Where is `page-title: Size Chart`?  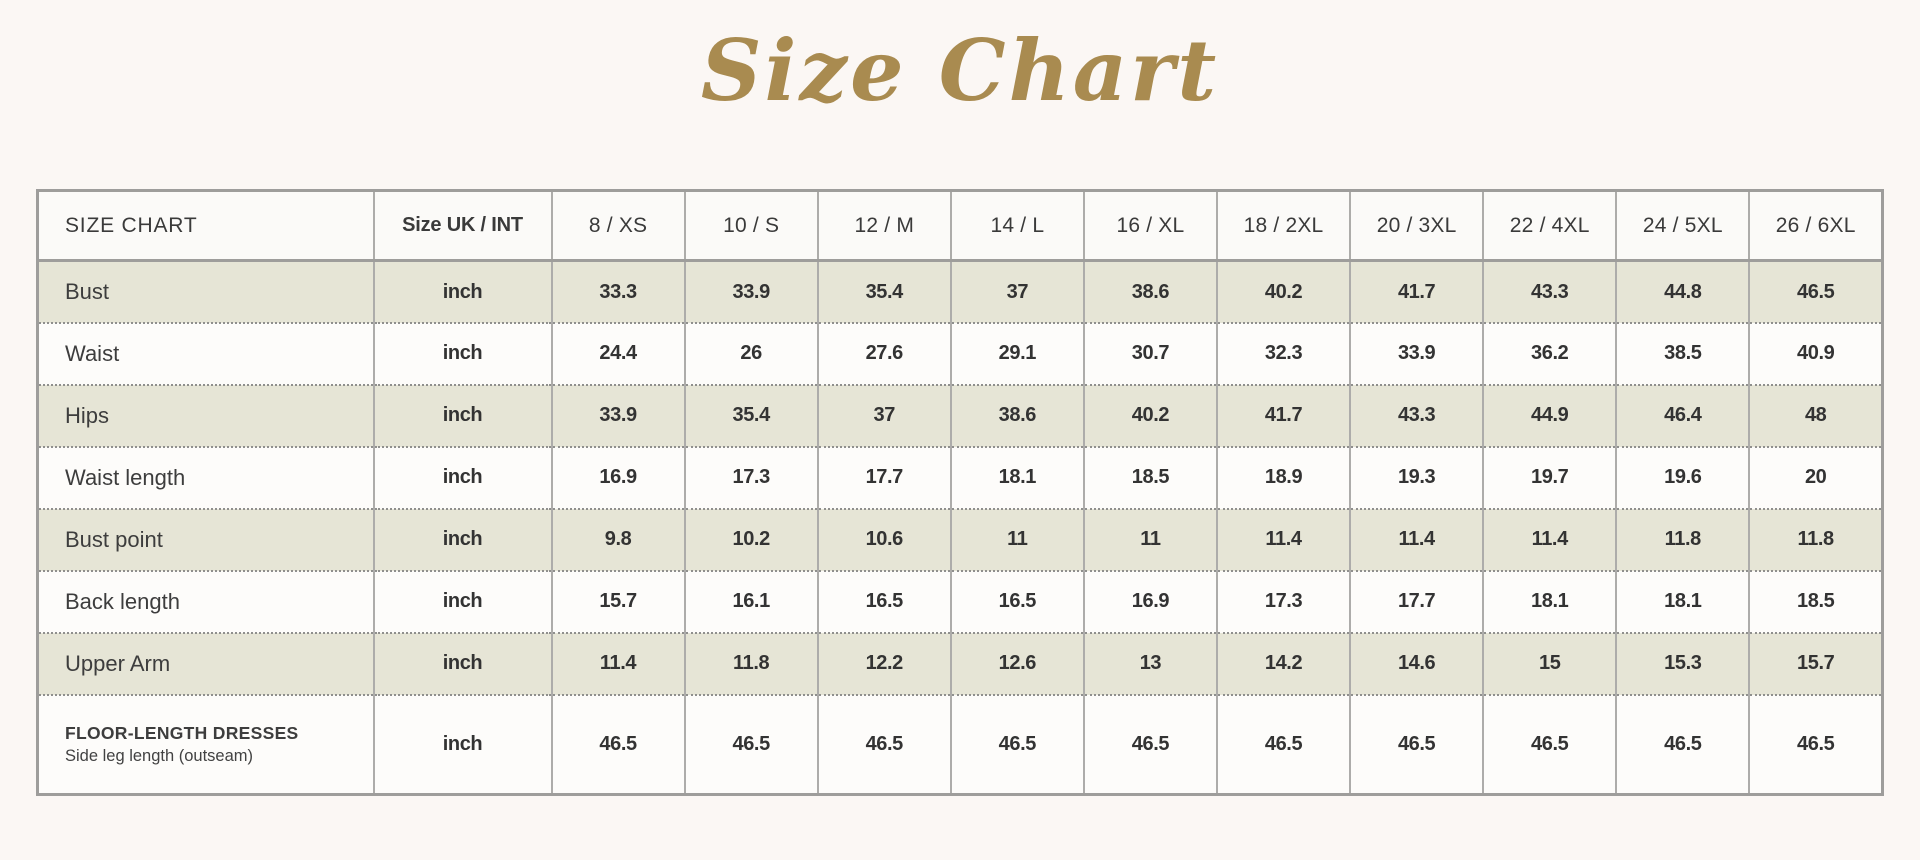
page-title: Size Chart is located at coordinates (960, 70).